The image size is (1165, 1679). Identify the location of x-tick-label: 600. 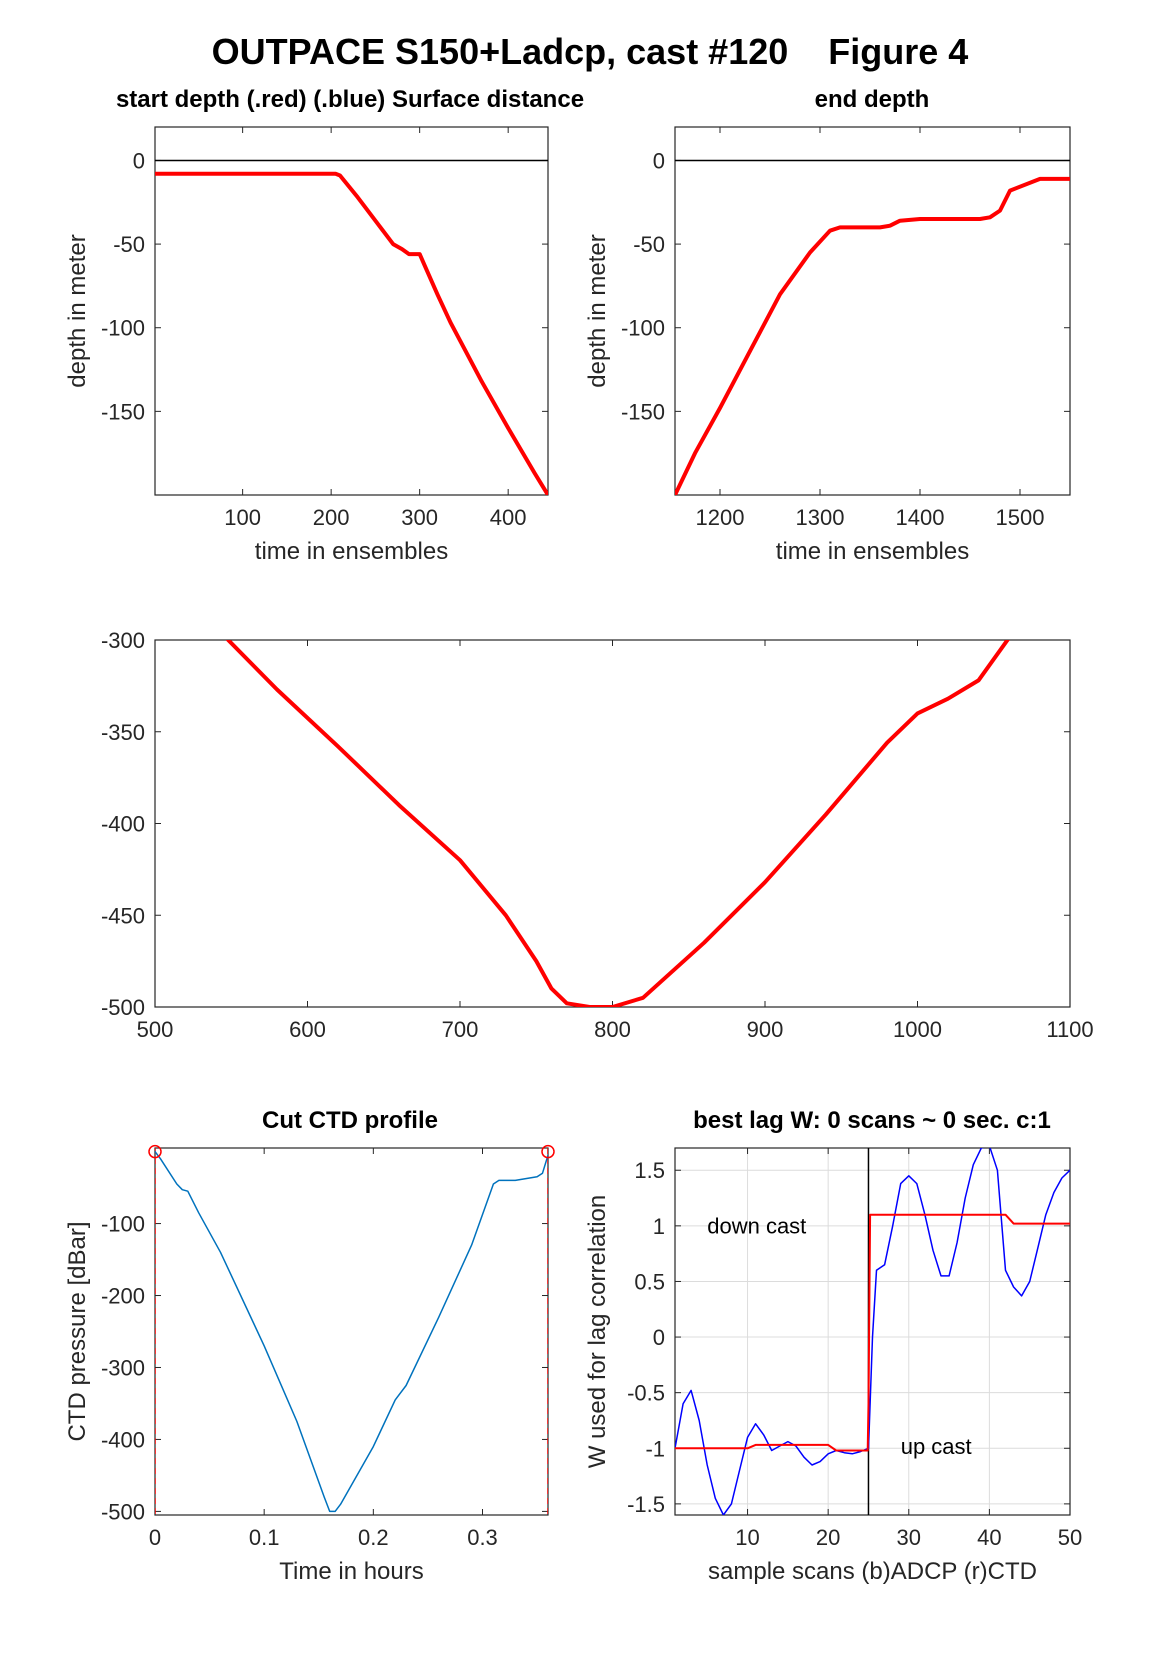
(307, 1029).